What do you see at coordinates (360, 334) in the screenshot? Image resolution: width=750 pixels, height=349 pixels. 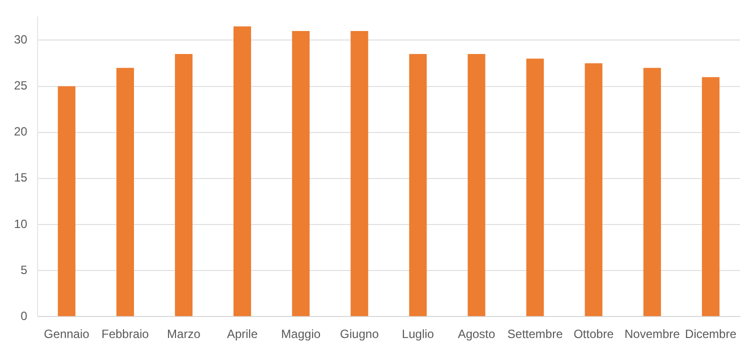 I see `x-tick-label: Giugno` at bounding box center [360, 334].